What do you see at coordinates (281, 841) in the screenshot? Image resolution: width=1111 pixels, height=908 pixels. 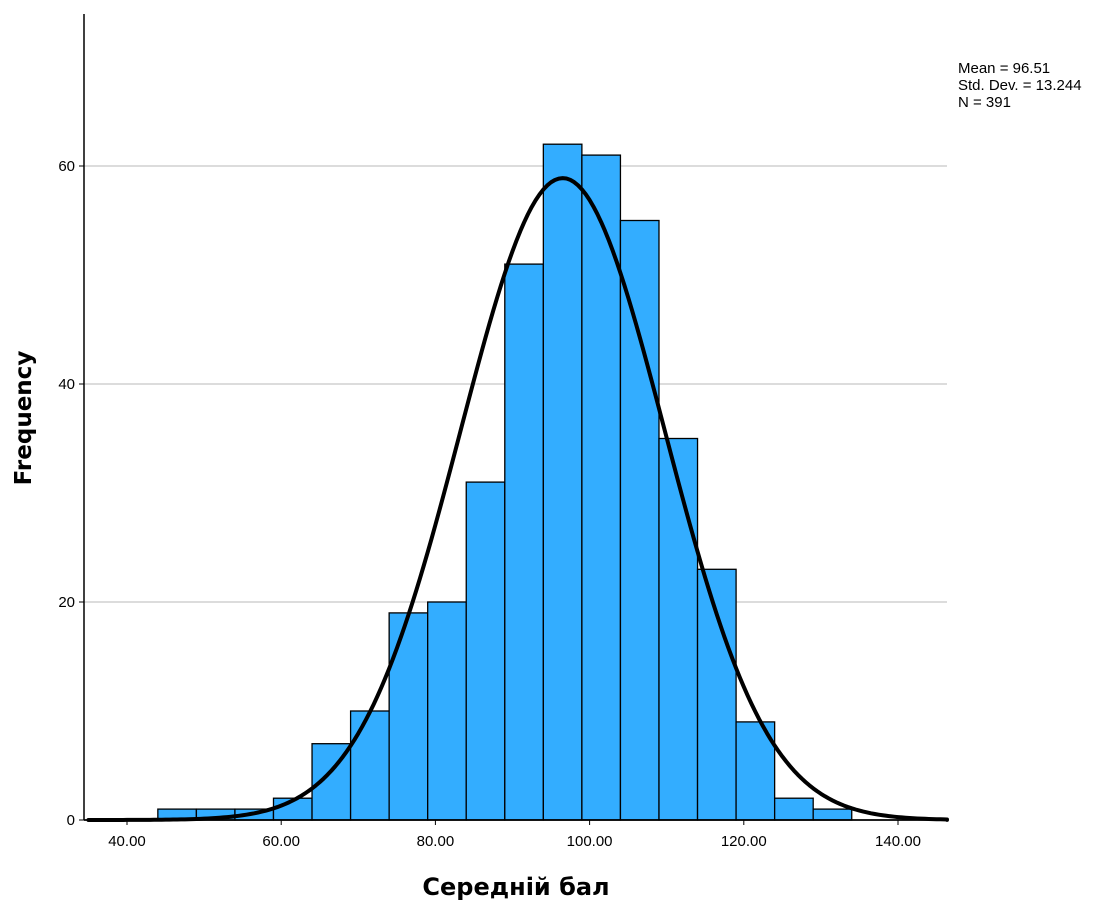 I see `x-tick-label: 60.00` at bounding box center [281, 841].